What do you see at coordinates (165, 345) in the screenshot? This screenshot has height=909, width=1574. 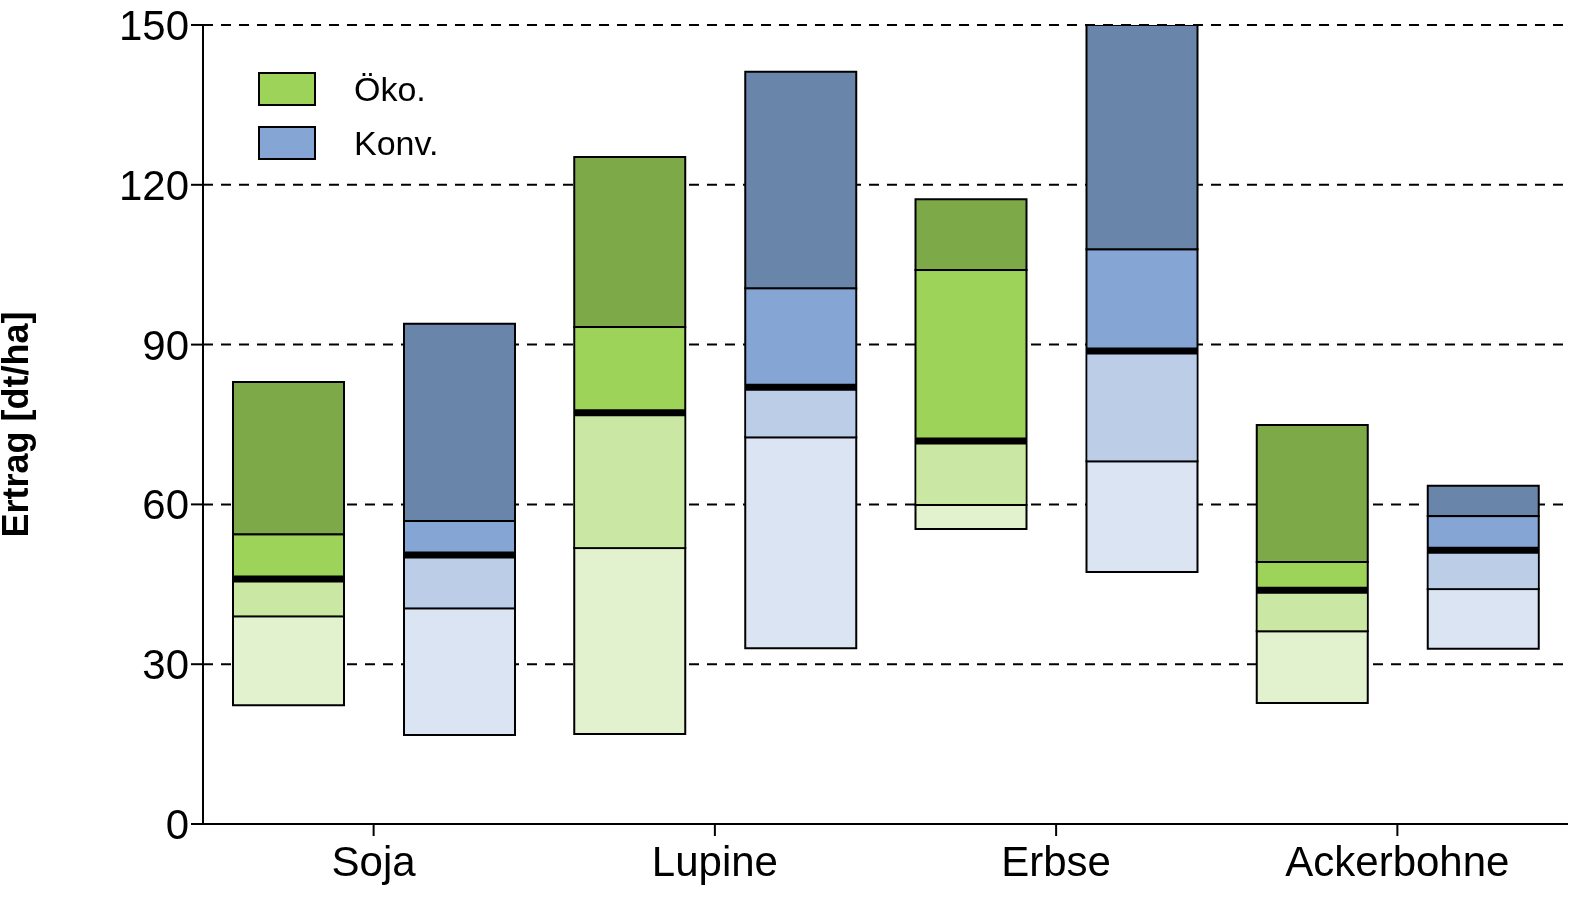 I see `y-tick-label: 90` at bounding box center [165, 345].